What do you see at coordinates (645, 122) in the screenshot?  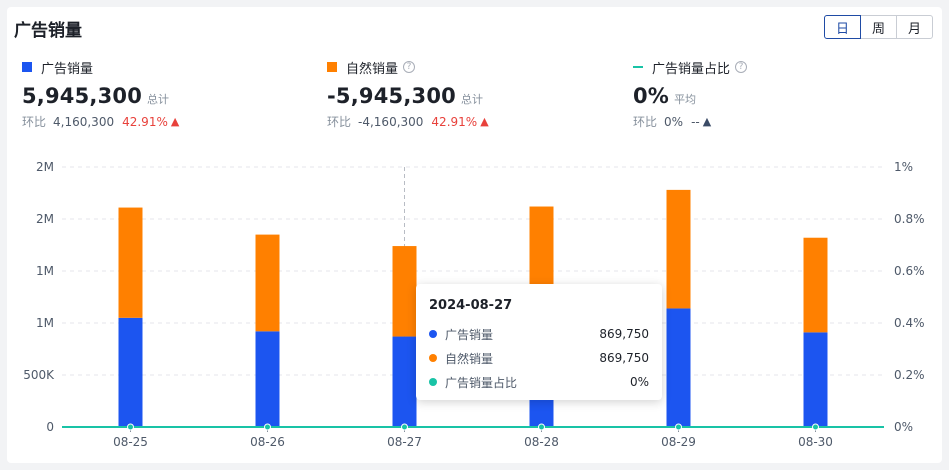 I see `ad-share-compare-label: 环比` at bounding box center [645, 122].